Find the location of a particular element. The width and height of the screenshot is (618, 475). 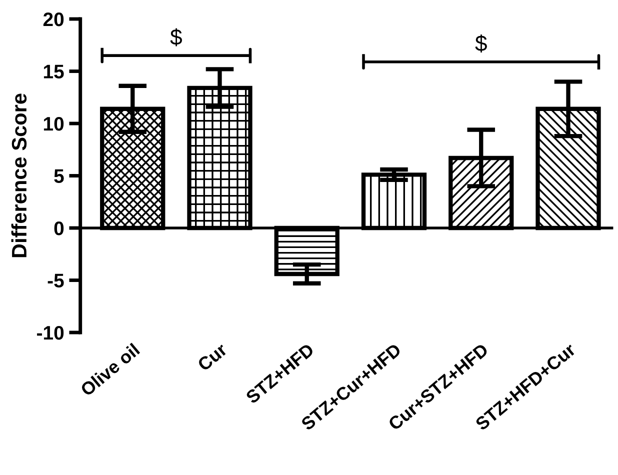

y-axis-title: Difference Score is located at coordinates (19, 176).